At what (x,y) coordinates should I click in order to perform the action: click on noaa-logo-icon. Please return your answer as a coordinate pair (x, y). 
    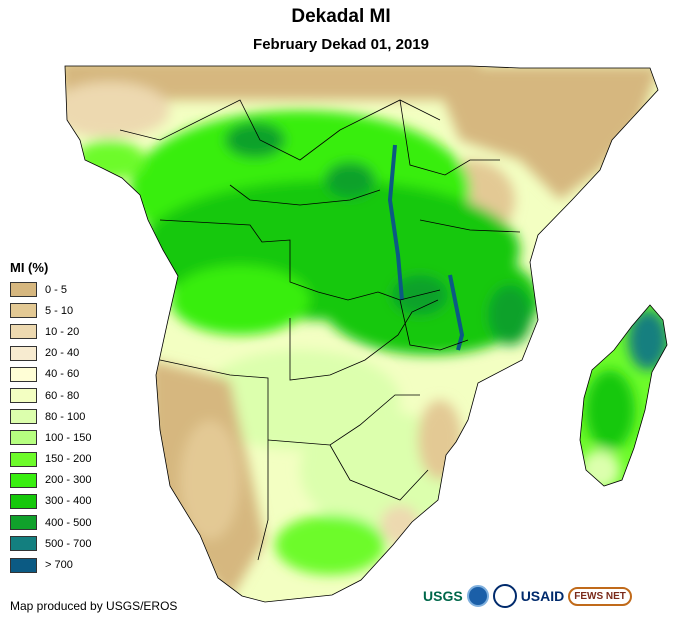
    Looking at the image, I should click on (477, 596).